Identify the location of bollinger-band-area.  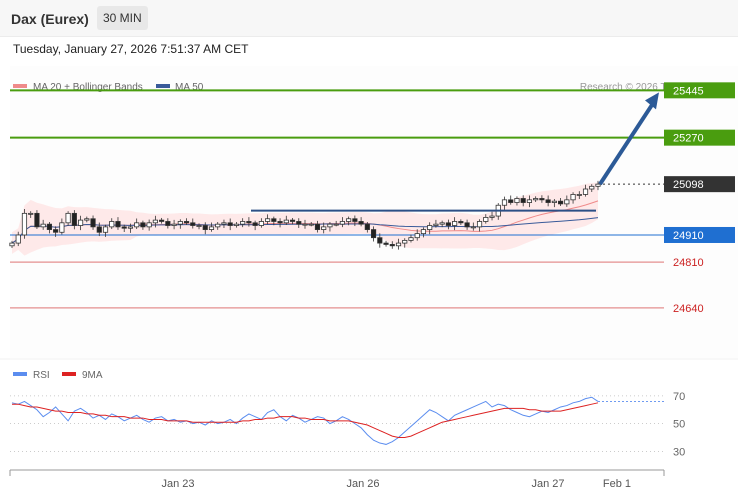
(305, 219).